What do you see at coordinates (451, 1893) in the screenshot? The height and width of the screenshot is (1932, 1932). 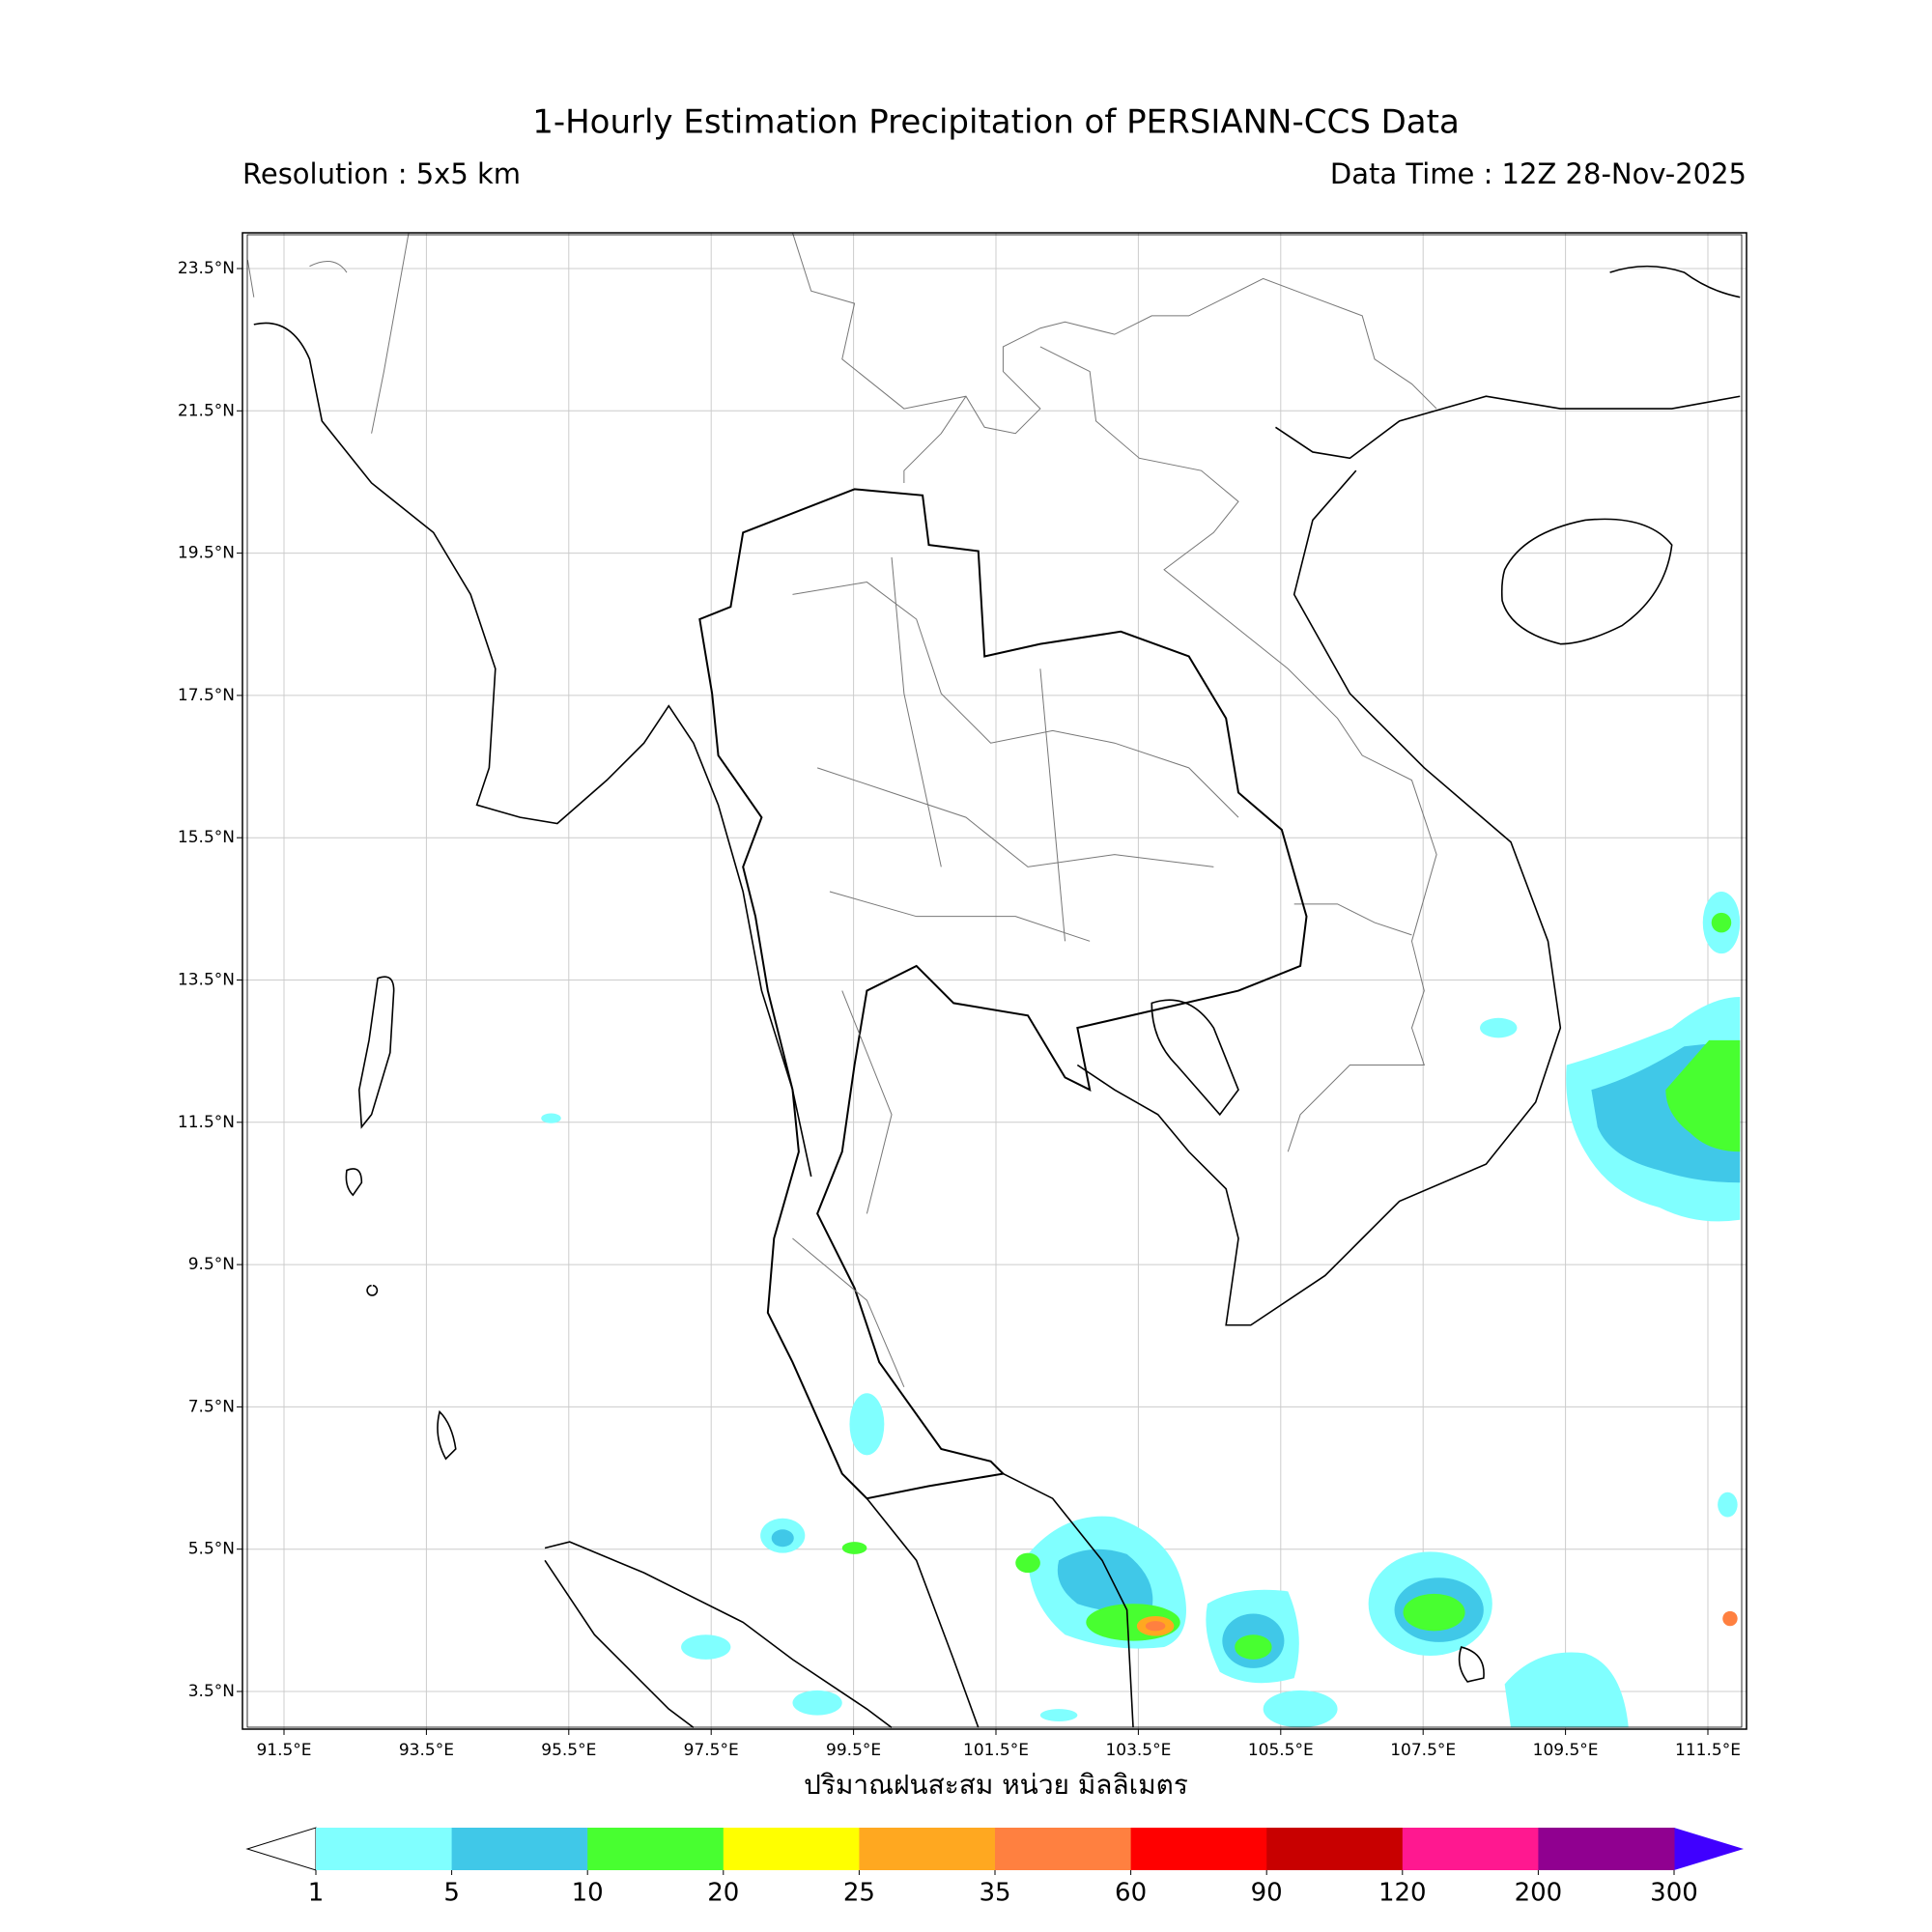 I see `colorbar-tick-label: 5` at bounding box center [451, 1893].